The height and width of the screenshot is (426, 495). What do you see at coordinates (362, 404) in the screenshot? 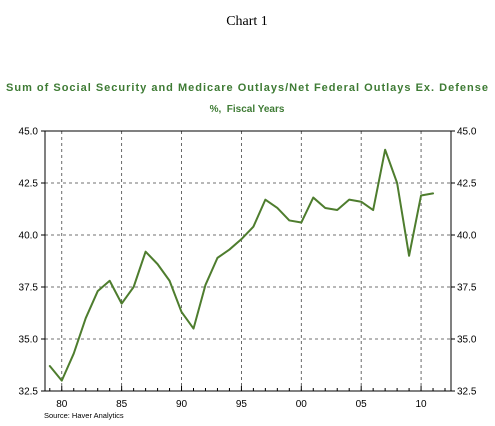
I see `x-tick-label: 05` at bounding box center [362, 404].